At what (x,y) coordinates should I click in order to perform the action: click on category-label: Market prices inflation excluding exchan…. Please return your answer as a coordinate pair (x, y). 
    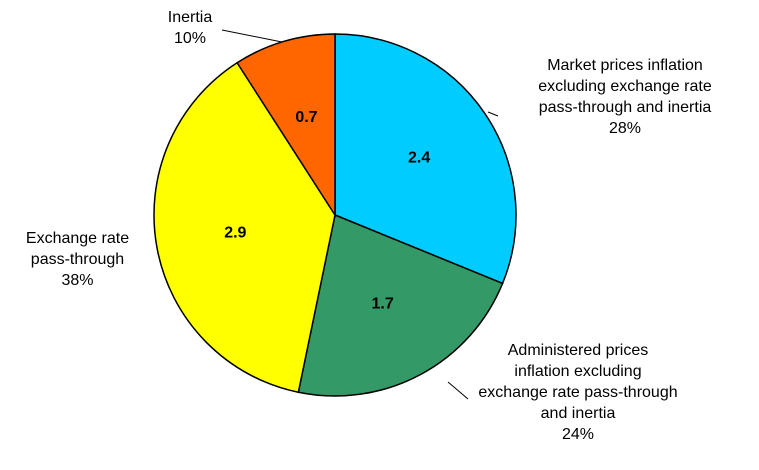
    Looking at the image, I should click on (625, 97).